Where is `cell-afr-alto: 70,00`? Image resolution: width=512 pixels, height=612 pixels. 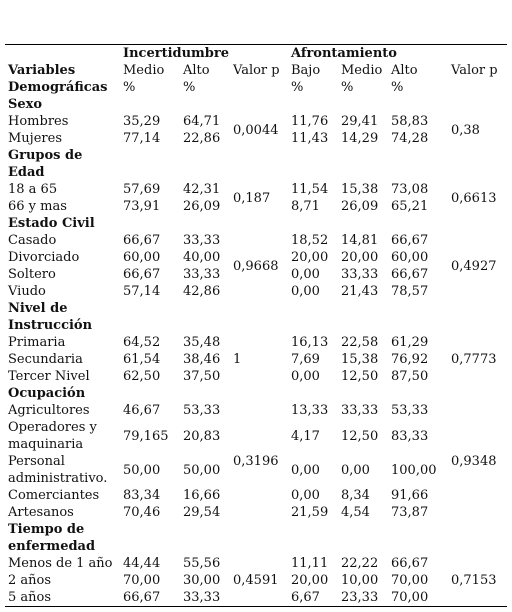
cell-afr-alto: 70,00 is located at coordinates (410, 580).